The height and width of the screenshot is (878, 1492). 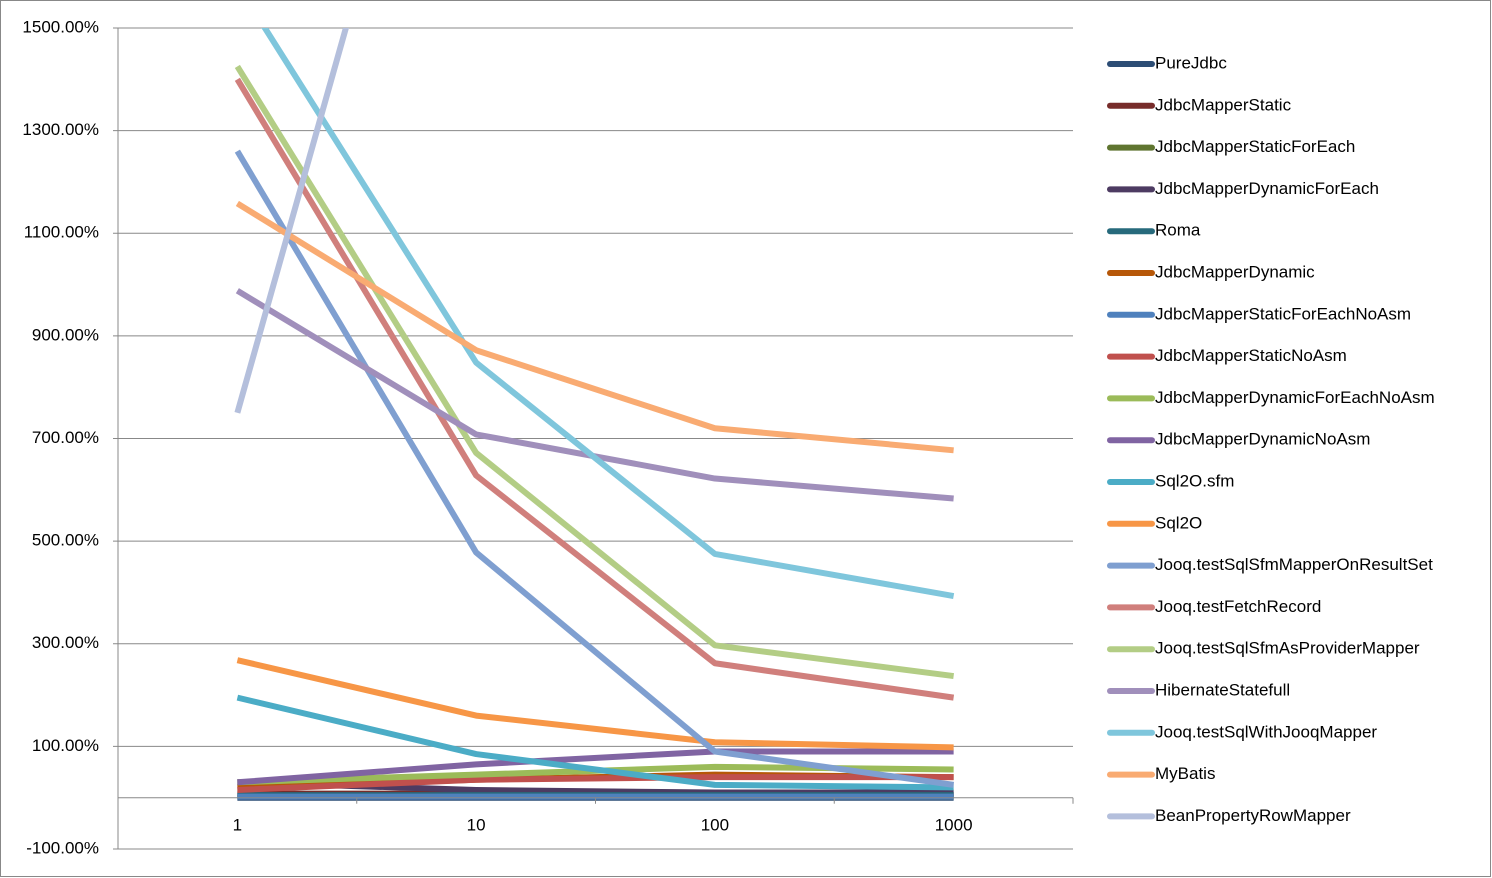 I want to click on legend-label: Sql2O.sfm, so click(x=1194, y=480).